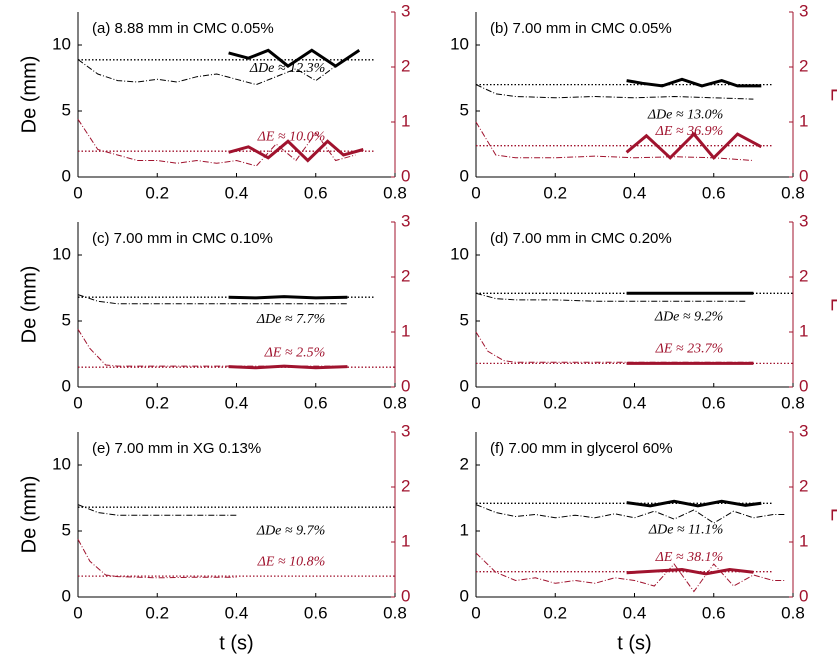  Describe the element at coordinates (685, 114) in the screenshot. I see `de-annotation: ΔDe ≈ 13.0%` at that location.